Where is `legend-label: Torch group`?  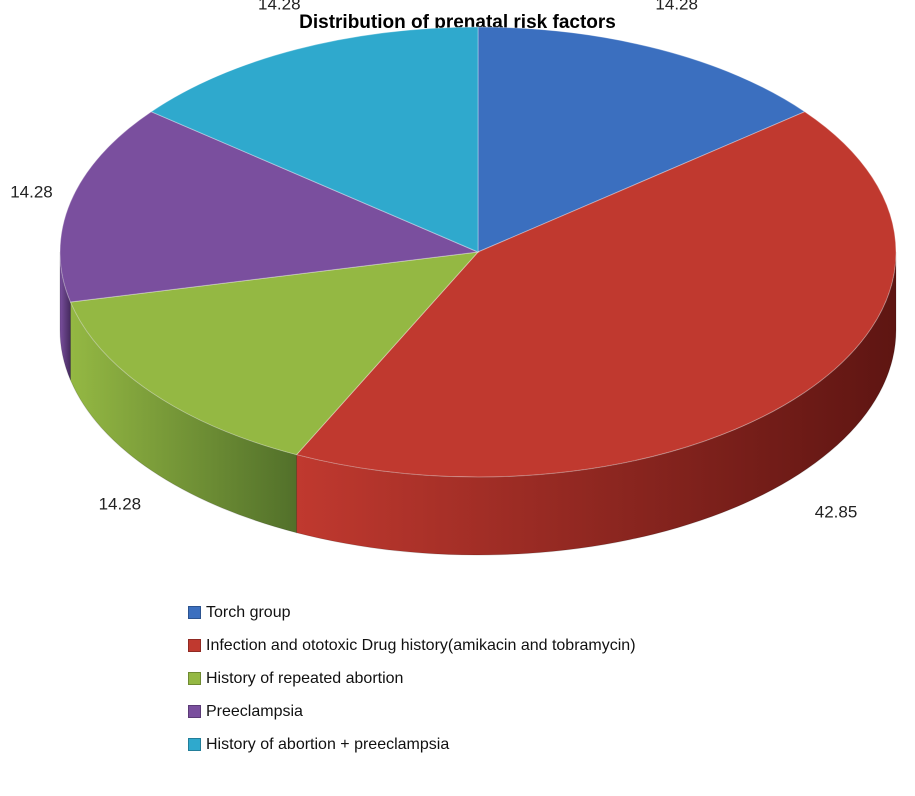 legend-label: Torch group is located at coordinates (248, 612).